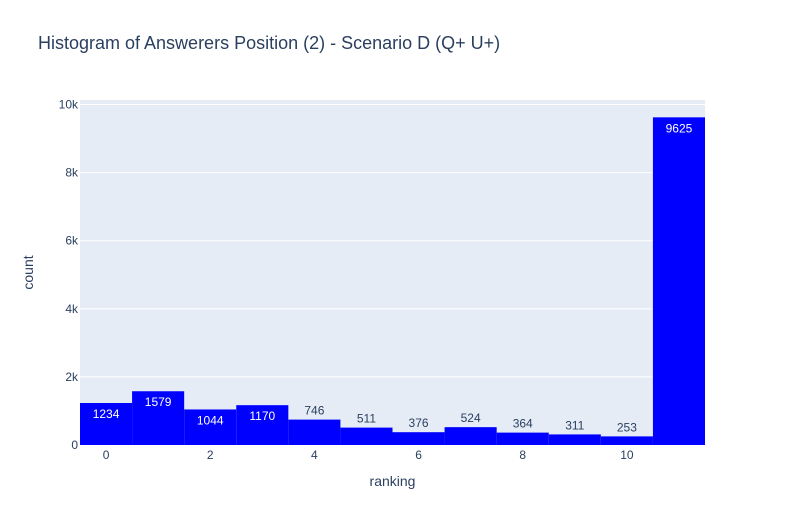 The image size is (785, 525). What do you see at coordinates (574, 425) in the screenshot?
I see `bar-value-label: 311` at bounding box center [574, 425].